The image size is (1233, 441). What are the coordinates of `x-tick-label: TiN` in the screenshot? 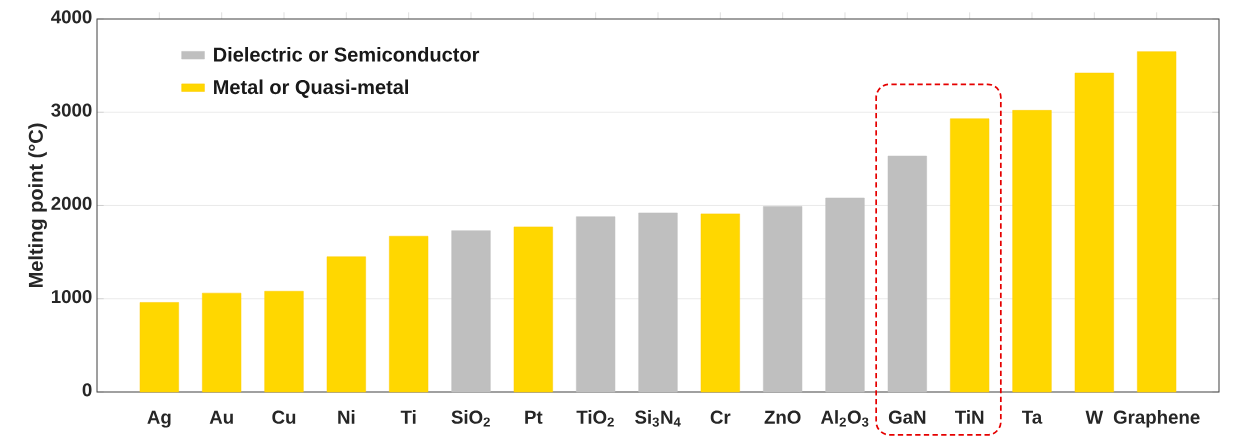 It's located at (969, 417).